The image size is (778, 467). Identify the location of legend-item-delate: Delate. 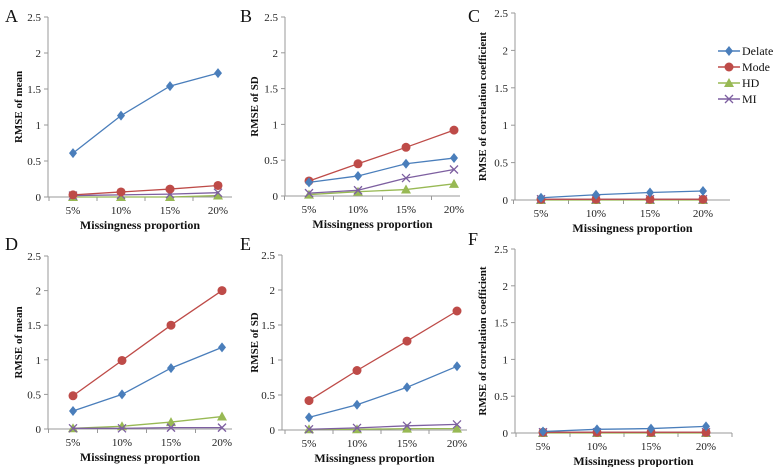
(745, 51).